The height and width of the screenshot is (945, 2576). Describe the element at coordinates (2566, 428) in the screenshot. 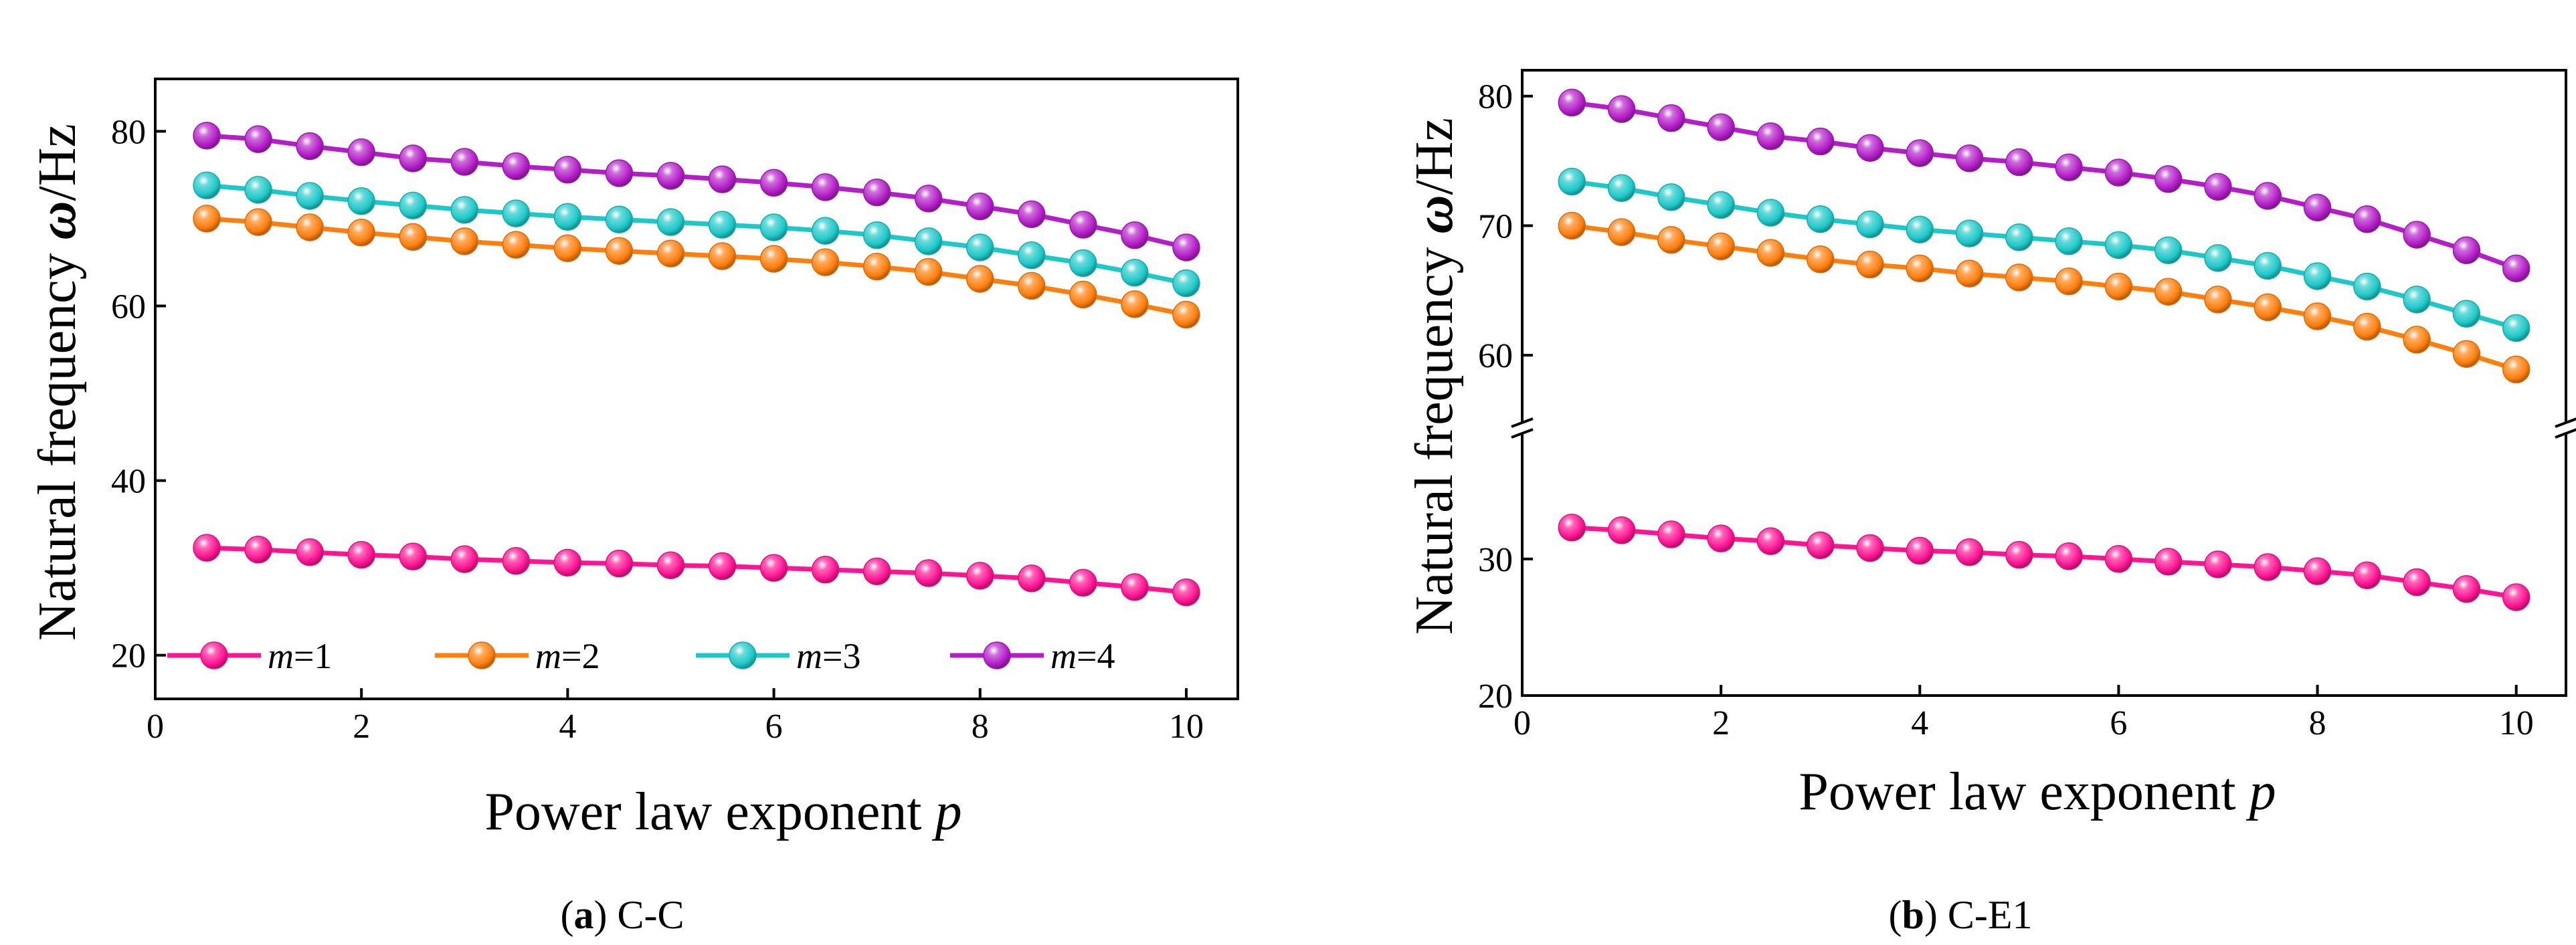

I see `axis-break-gap` at that location.